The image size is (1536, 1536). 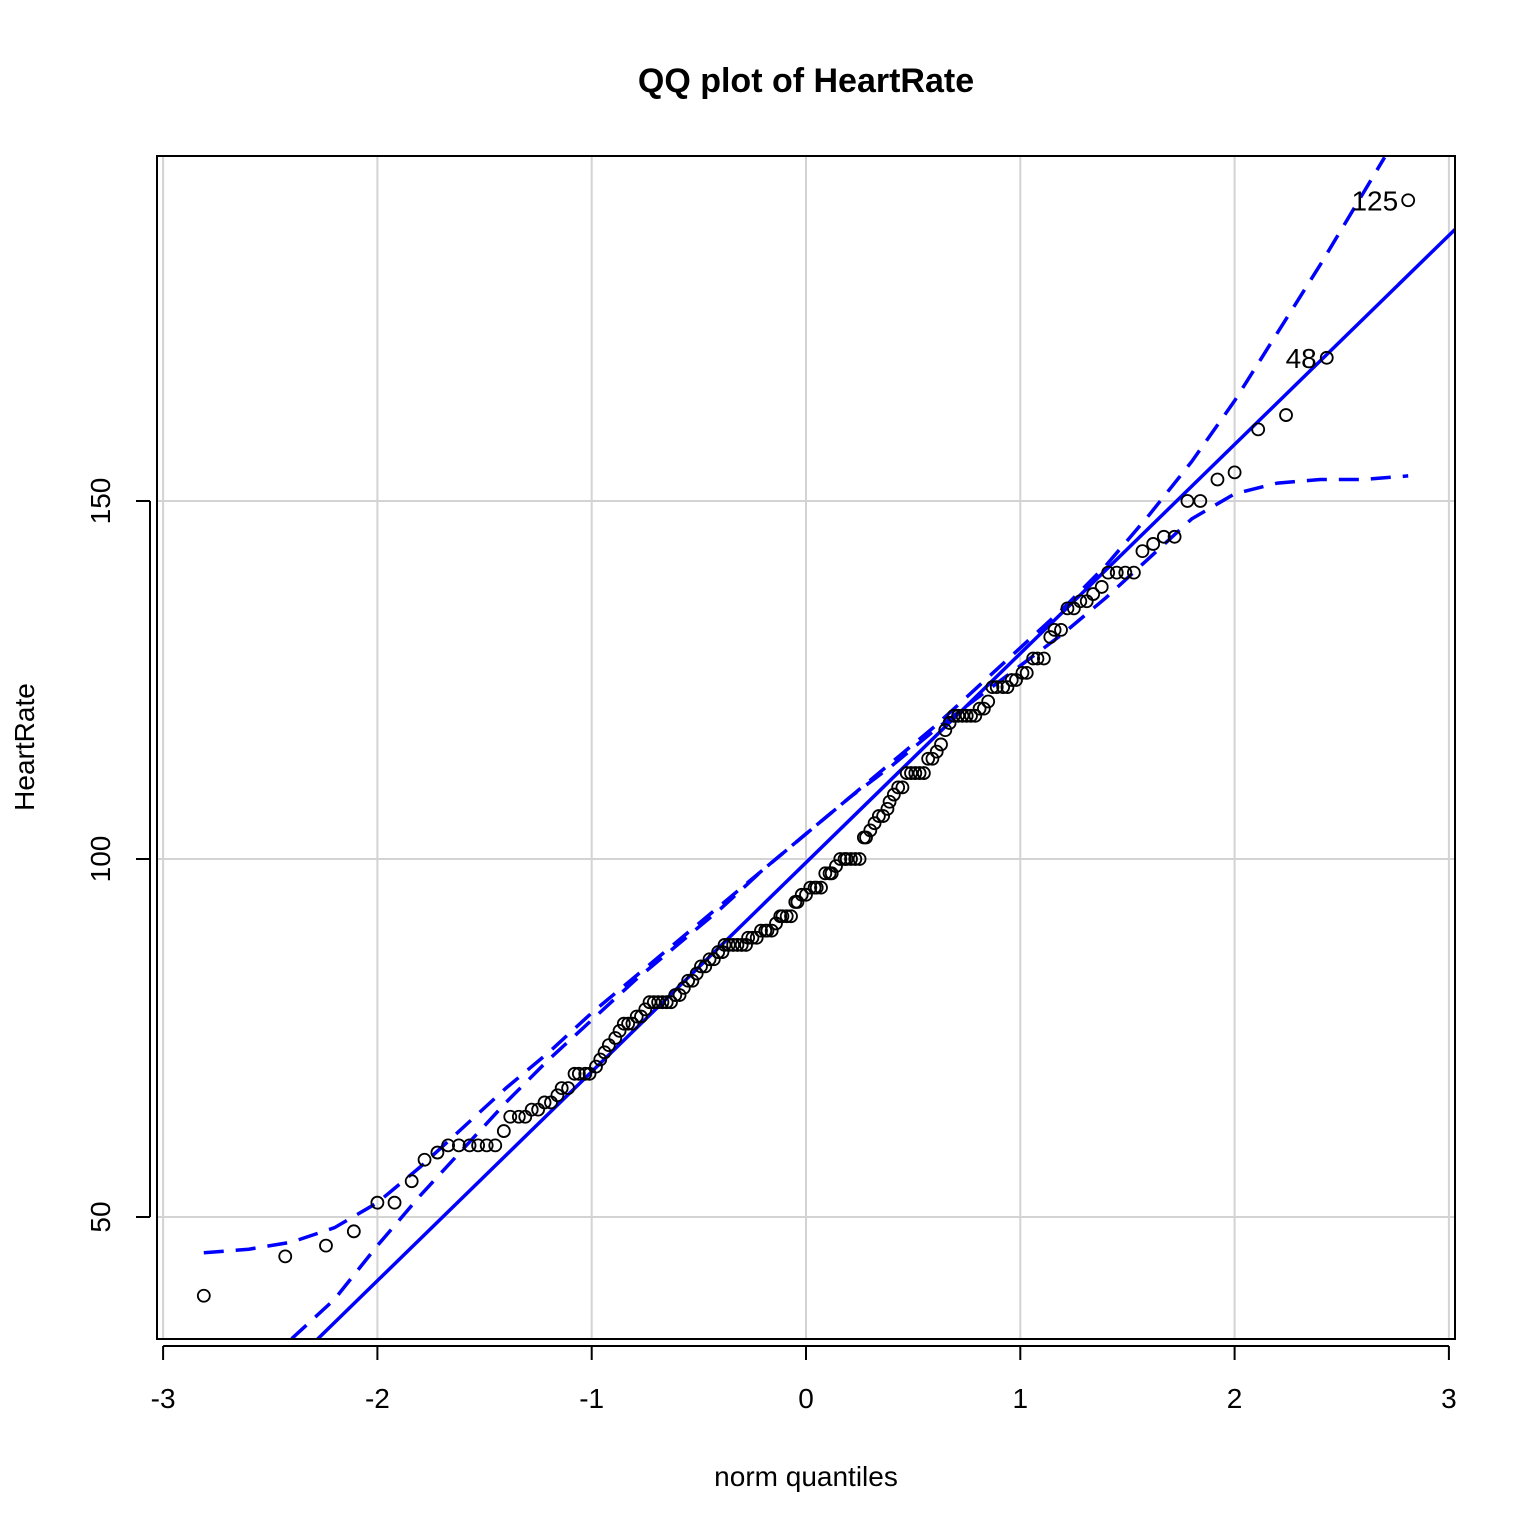 What do you see at coordinates (24, 747) in the screenshot?
I see `y-axis-label: HeartRate` at bounding box center [24, 747].